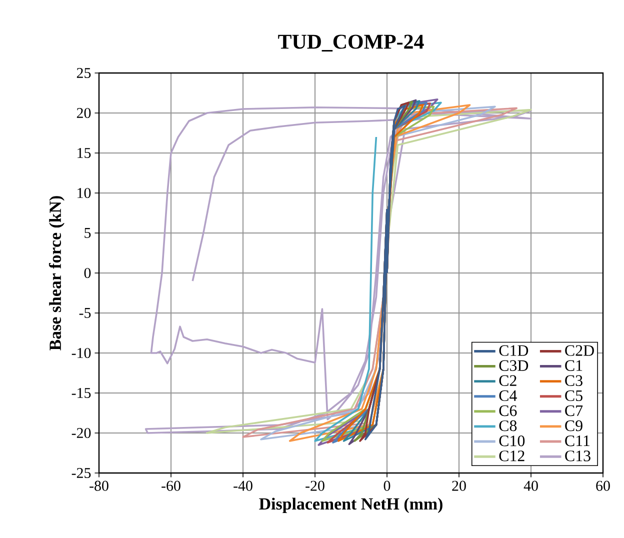  Describe the element at coordinates (351, 43) in the screenshot. I see `chart-title: TUD_COMP-24` at that location.